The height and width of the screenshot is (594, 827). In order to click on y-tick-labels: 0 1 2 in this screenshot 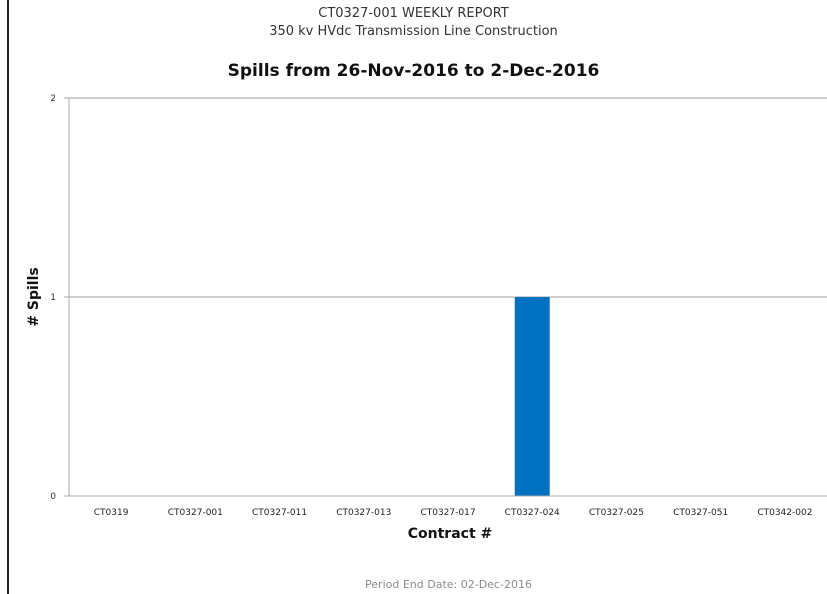, I will do `click(53, 298)`.